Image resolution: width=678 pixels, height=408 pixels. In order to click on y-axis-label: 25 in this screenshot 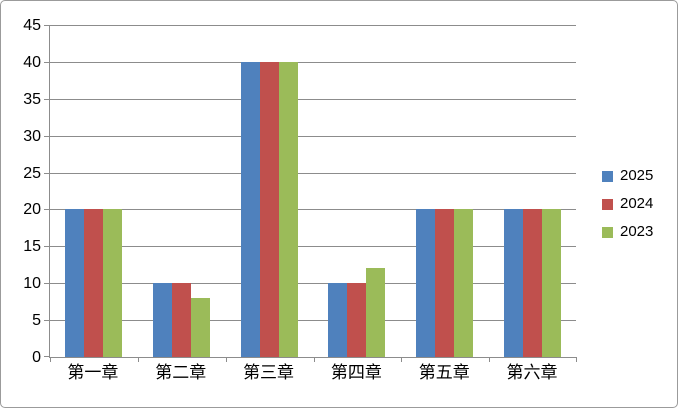, I will do `click(32, 173)`.